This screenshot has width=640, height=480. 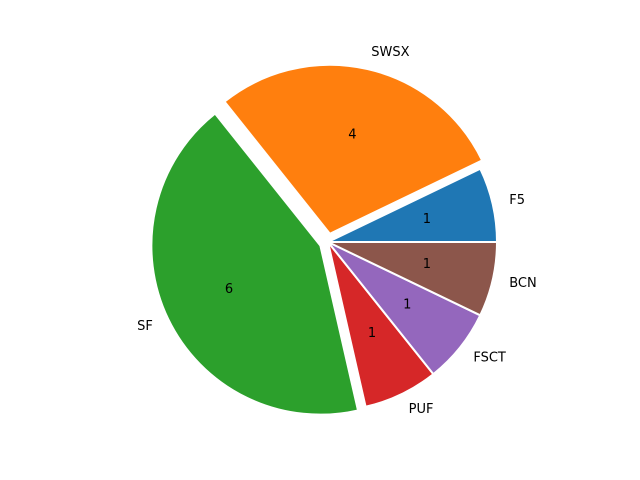 What do you see at coordinates (407, 305) in the screenshot?
I see `value-label-fsct: 1` at bounding box center [407, 305].